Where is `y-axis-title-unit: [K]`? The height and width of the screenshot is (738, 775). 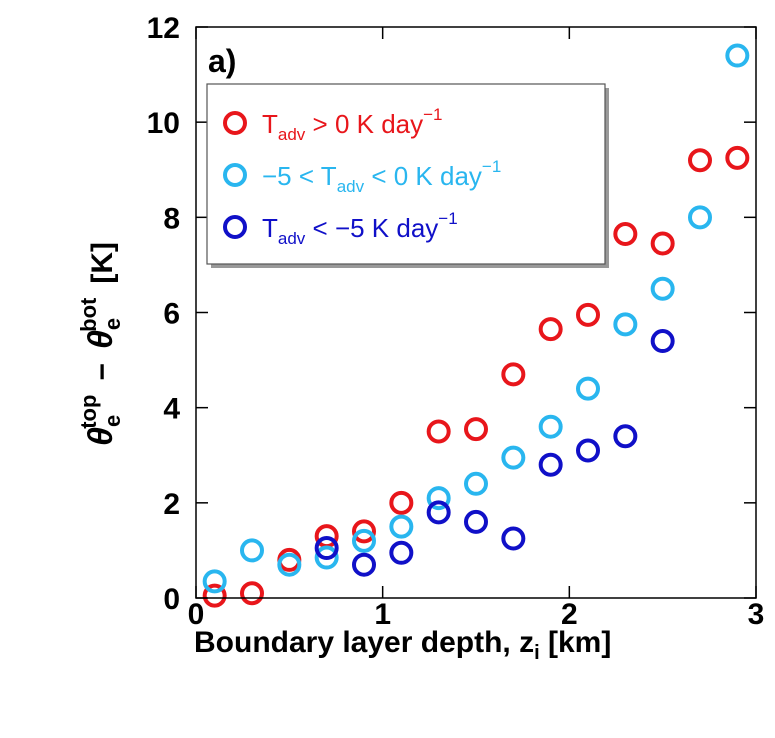
y-axis-title-unit: [K] is located at coordinates (102, 263).